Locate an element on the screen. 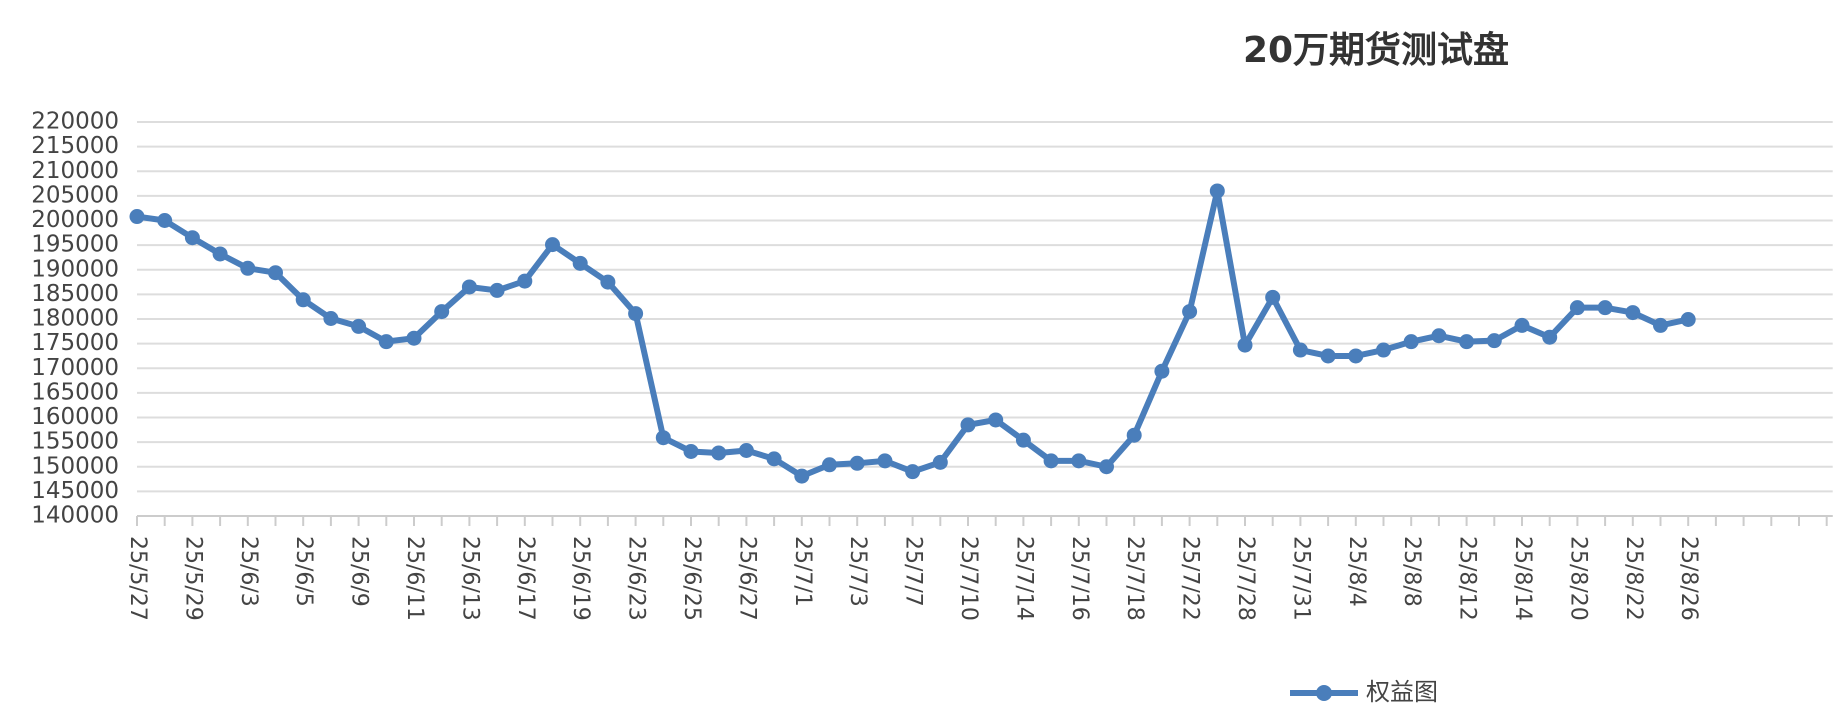  y-tick-label: 195000 is located at coordinates (75, 245).